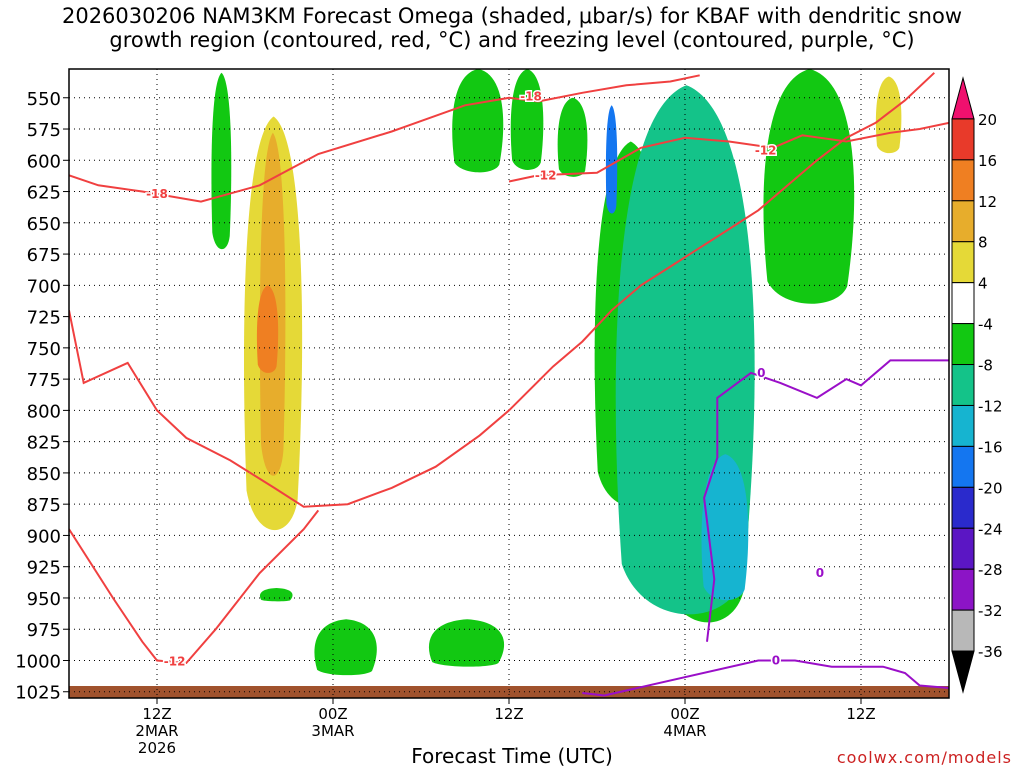  I want to click on x-tick-label-6-0: 12Z, so click(156, 714).